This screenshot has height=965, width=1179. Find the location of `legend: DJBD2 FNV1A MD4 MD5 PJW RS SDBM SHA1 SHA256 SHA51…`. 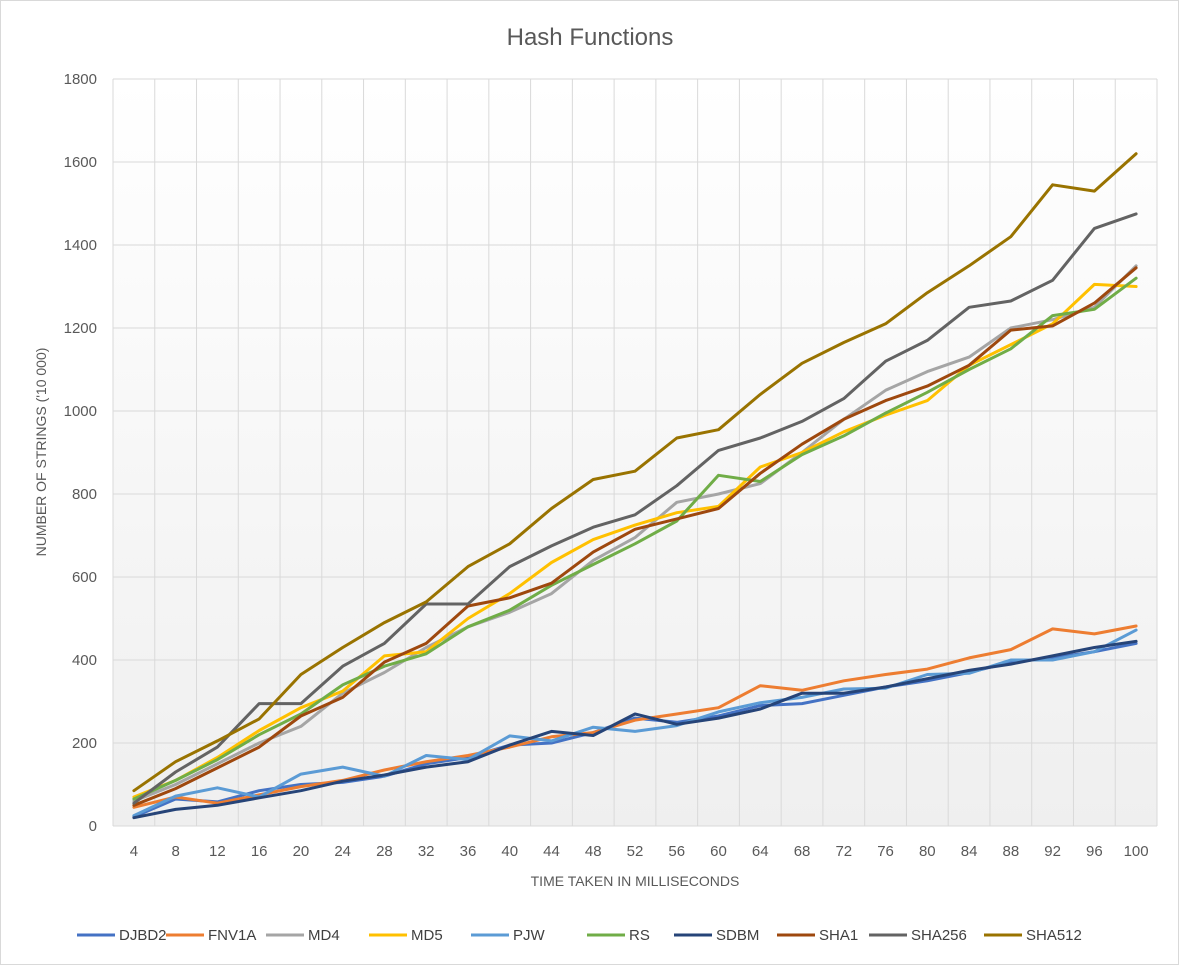

legend: DJBD2 FNV1A MD4 MD5 PJW RS SDBM SHA1 SHA256 SHA51… is located at coordinates (579, 935).